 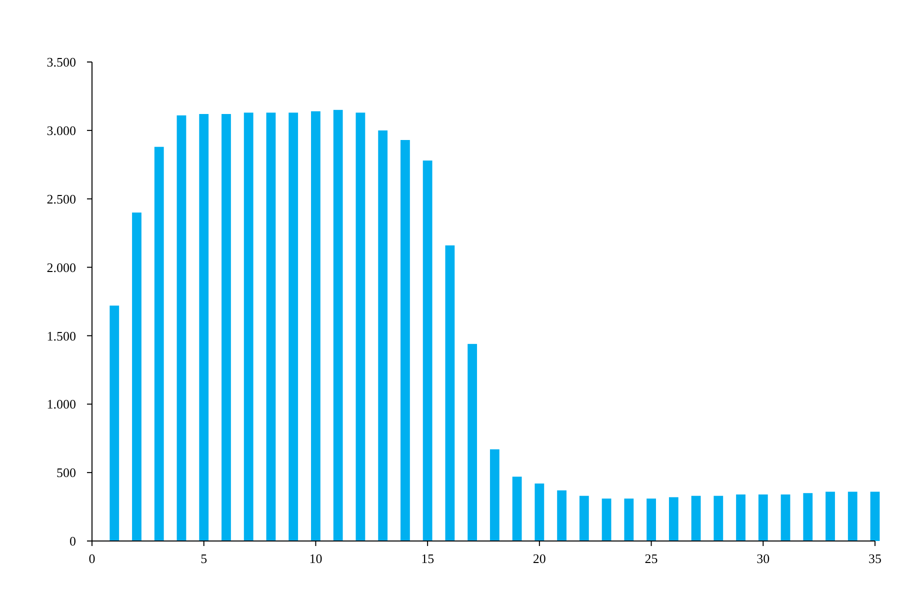 I want to click on y-tick-label: 1.000, so click(x=61, y=404).